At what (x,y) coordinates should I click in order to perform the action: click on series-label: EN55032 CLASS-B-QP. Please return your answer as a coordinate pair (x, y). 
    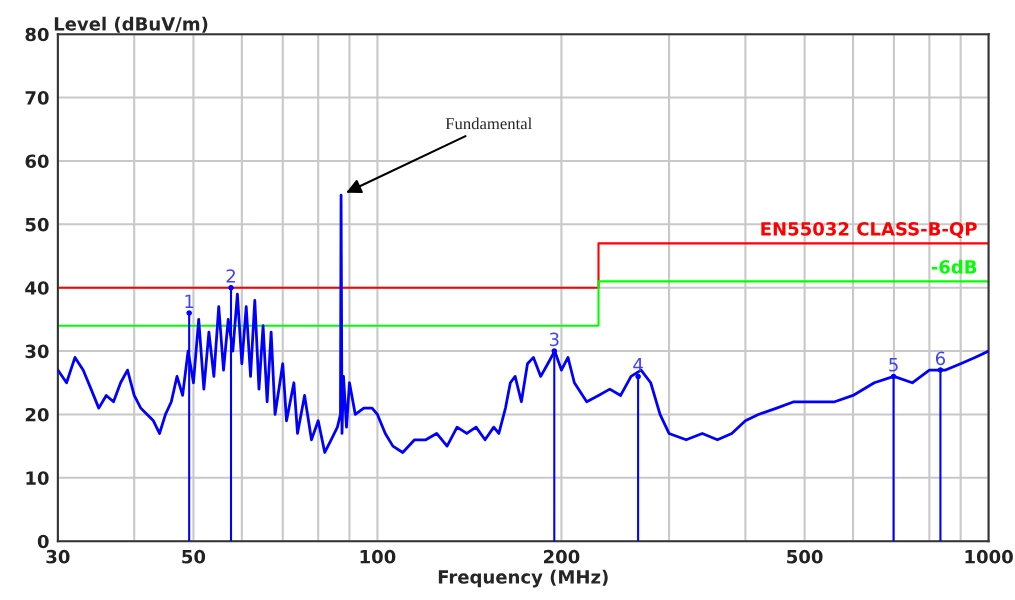
    Looking at the image, I should click on (869, 230).